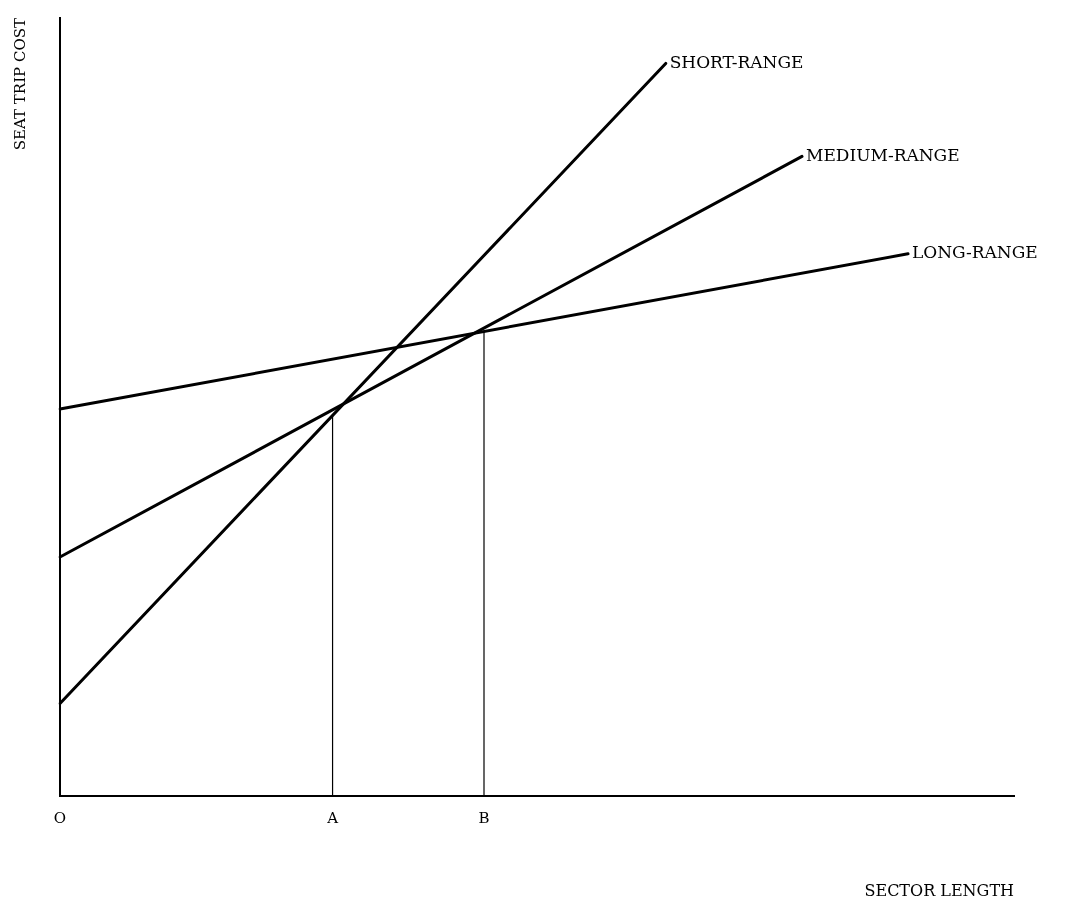 The width and height of the screenshot is (1082, 913). What do you see at coordinates (975, 252) in the screenshot?
I see `series-label: LONG-RANGE` at bounding box center [975, 252].